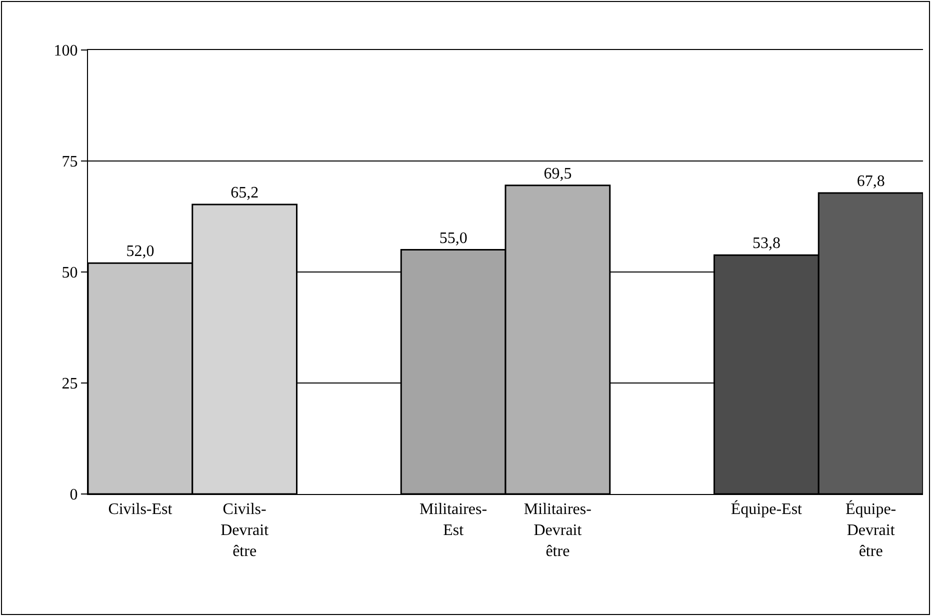 The image size is (931, 616). I want to click on data-label: 65,2, so click(244, 193).